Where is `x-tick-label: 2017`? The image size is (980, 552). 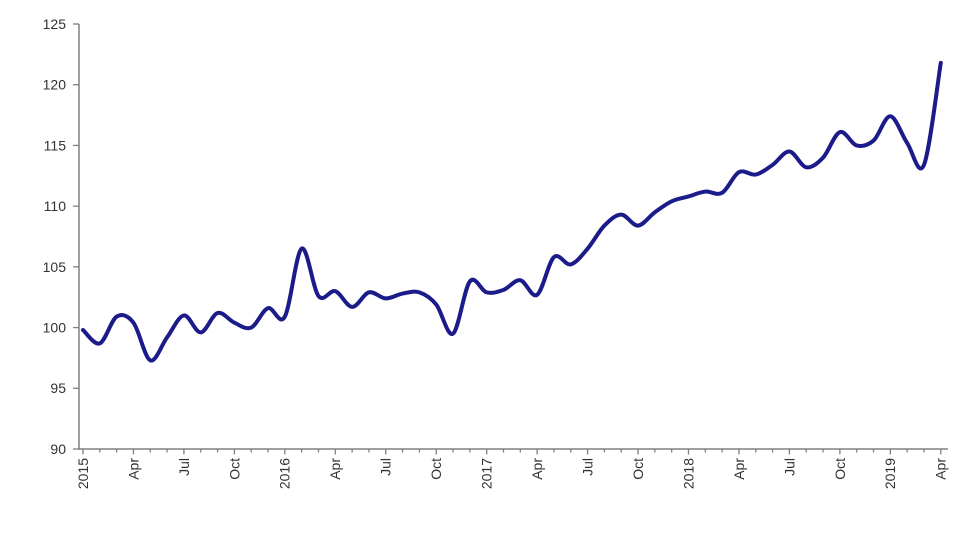 x-tick-label: 2017 is located at coordinates (487, 473).